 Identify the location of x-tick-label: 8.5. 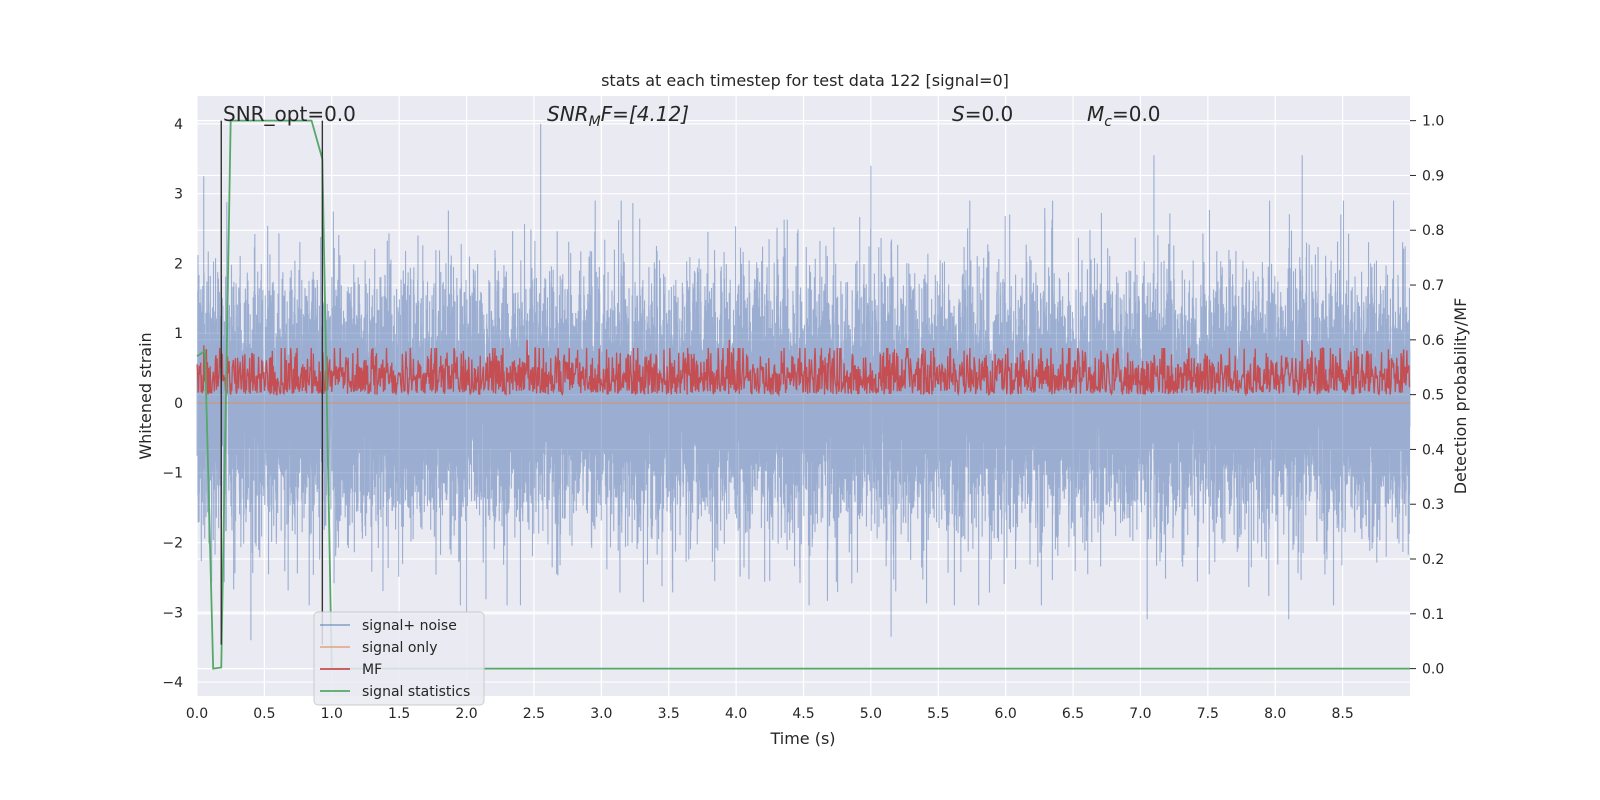
(1342, 714).